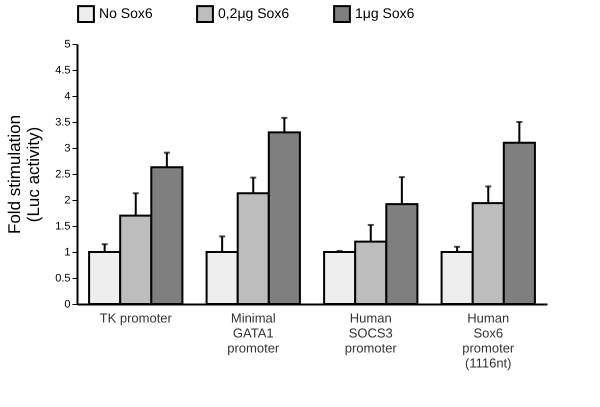  What do you see at coordinates (67, 44) in the screenshot?
I see `y-tick-label: 5` at bounding box center [67, 44].